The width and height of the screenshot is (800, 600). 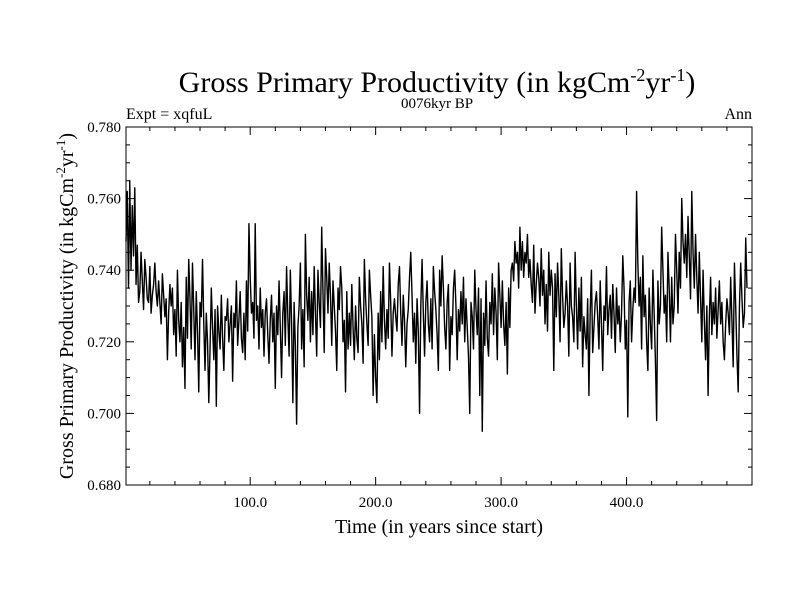 What do you see at coordinates (437, 104) in the screenshot?
I see `chart-subtitle: 0076kyr BP` at bounding box center [437, 104].